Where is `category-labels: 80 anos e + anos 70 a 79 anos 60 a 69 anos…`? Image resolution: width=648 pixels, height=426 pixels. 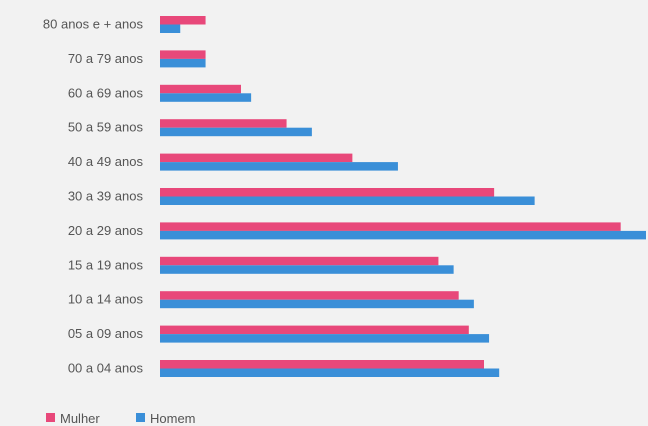
category-labels: 80 anos e + anos 70 a 79 anos 60 a 69 anos… is located at coordinates (93, 196).